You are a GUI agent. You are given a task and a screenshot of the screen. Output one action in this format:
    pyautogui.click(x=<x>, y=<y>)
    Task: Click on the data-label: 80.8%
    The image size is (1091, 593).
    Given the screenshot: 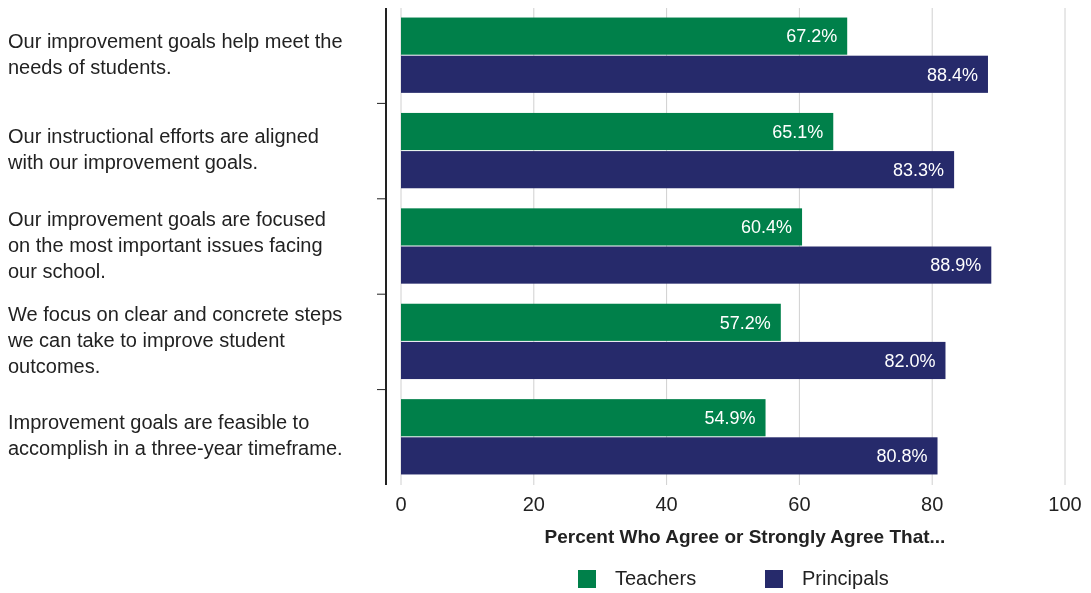 What is the action you would take?
    pyautogui.click(x=902, y=456)
    